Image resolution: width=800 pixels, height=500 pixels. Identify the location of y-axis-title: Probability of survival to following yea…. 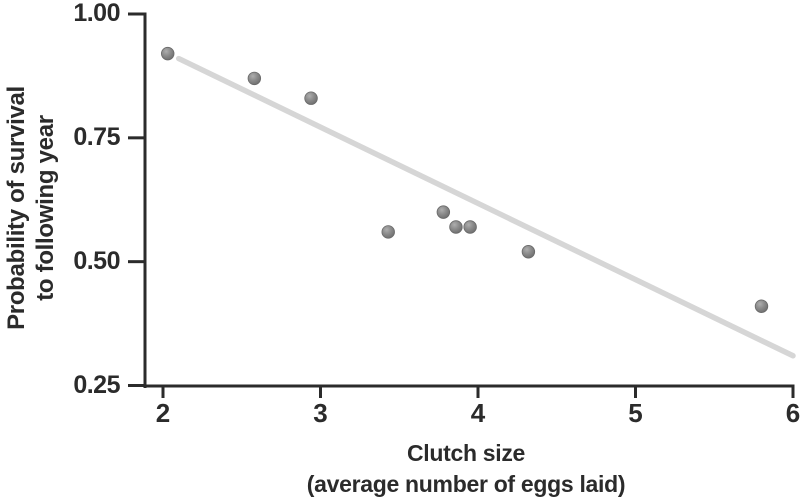
(31, 208).